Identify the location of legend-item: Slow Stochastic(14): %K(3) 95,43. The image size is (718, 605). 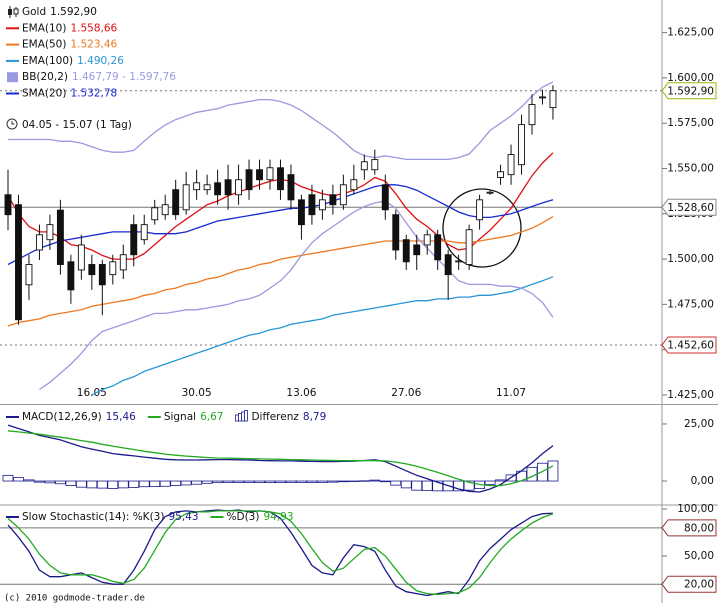
(102, 517).